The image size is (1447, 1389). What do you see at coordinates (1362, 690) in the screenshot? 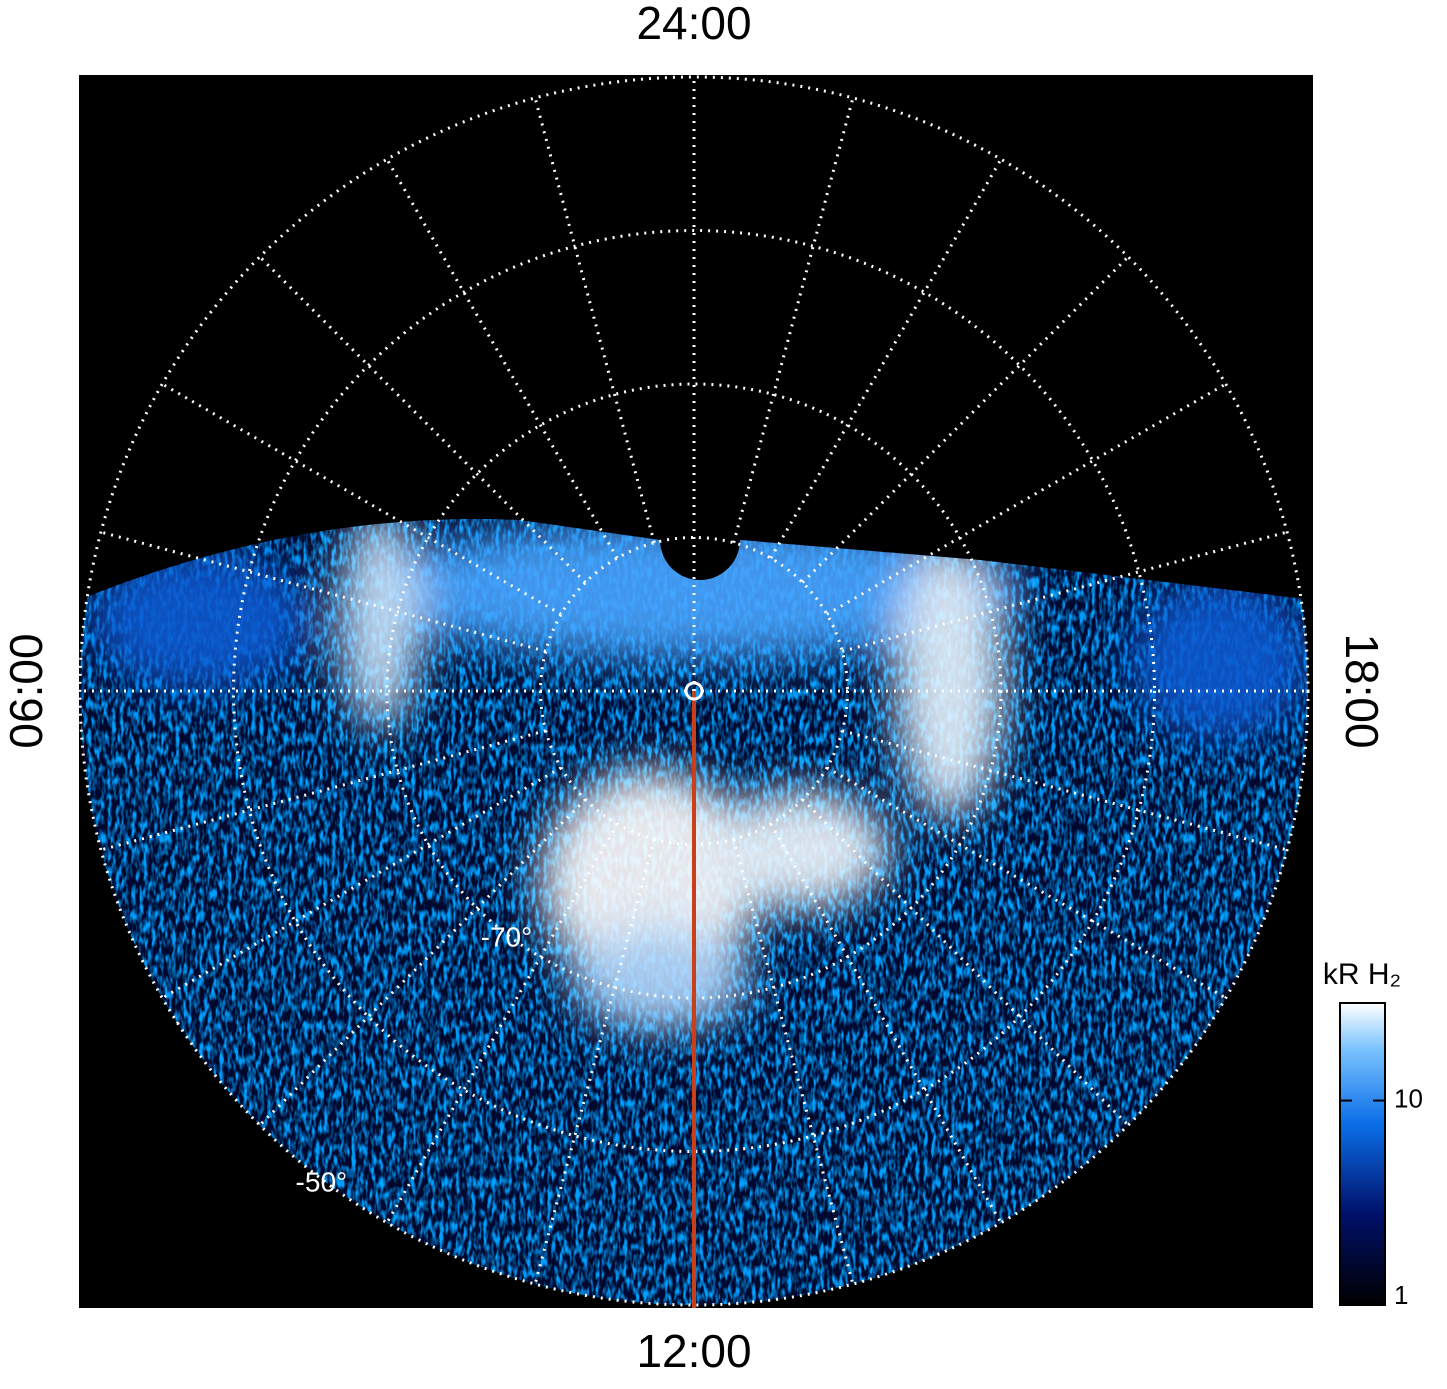
I see `hour-label: 18:00` at bounding box center [1362, 690].